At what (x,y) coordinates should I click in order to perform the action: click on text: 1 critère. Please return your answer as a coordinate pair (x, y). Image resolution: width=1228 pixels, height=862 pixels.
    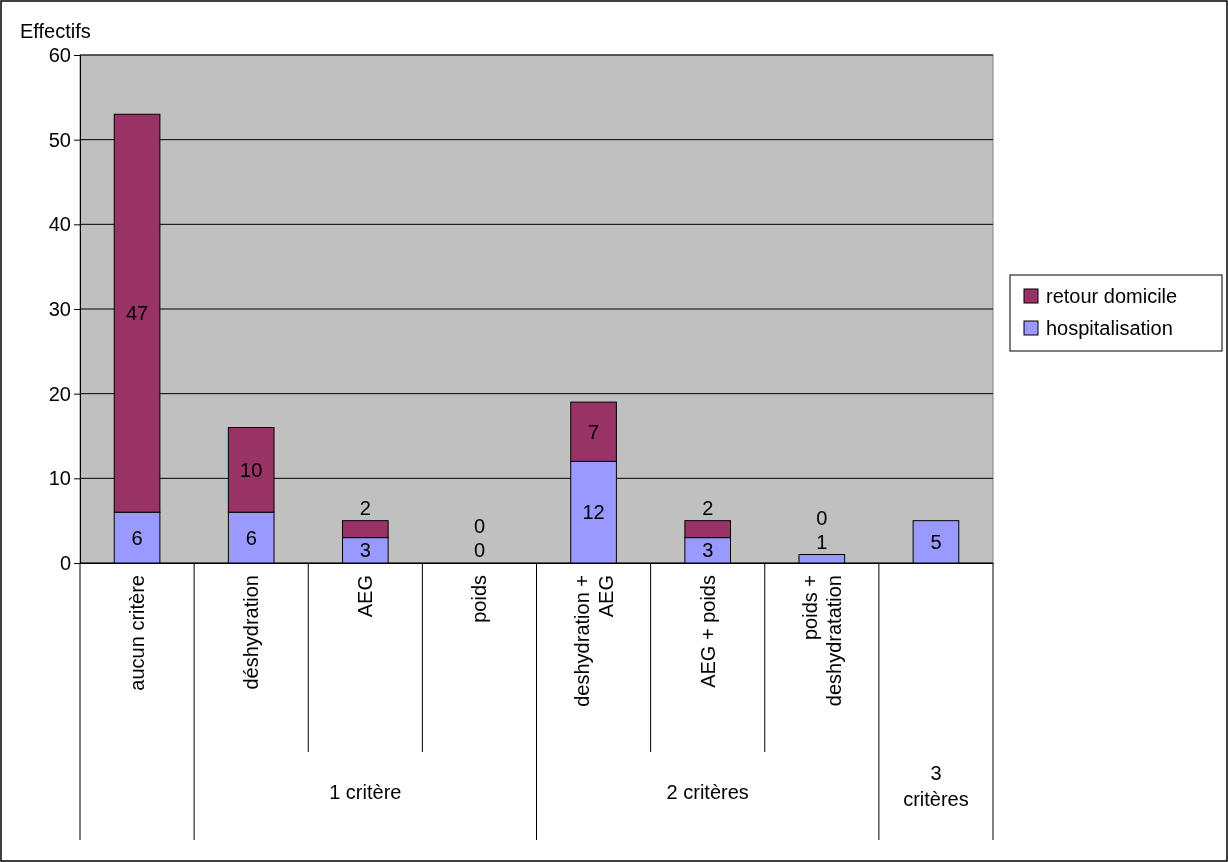
    Looking at the image, I should click on (365, 792).